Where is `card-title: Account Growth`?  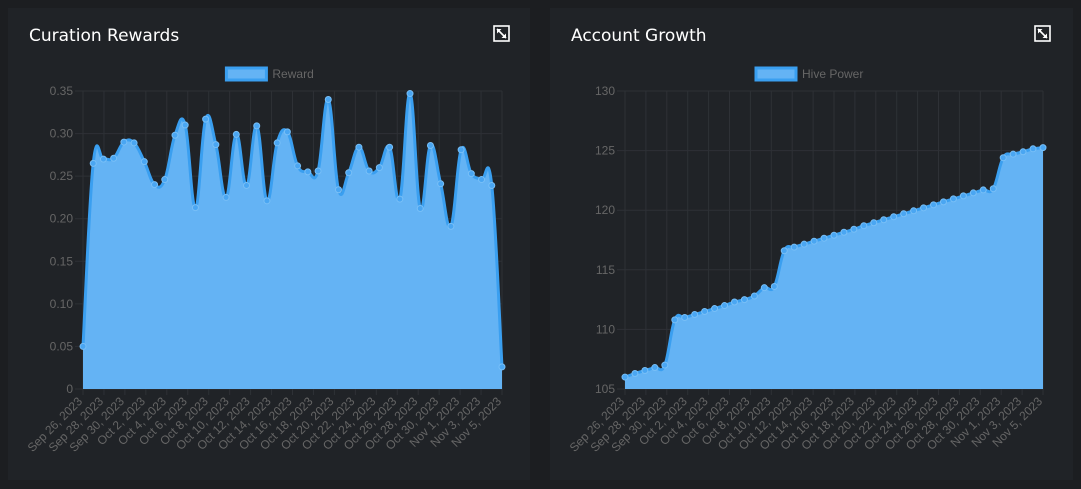 card-title: Account Growth is located at coordinates (639, 36).